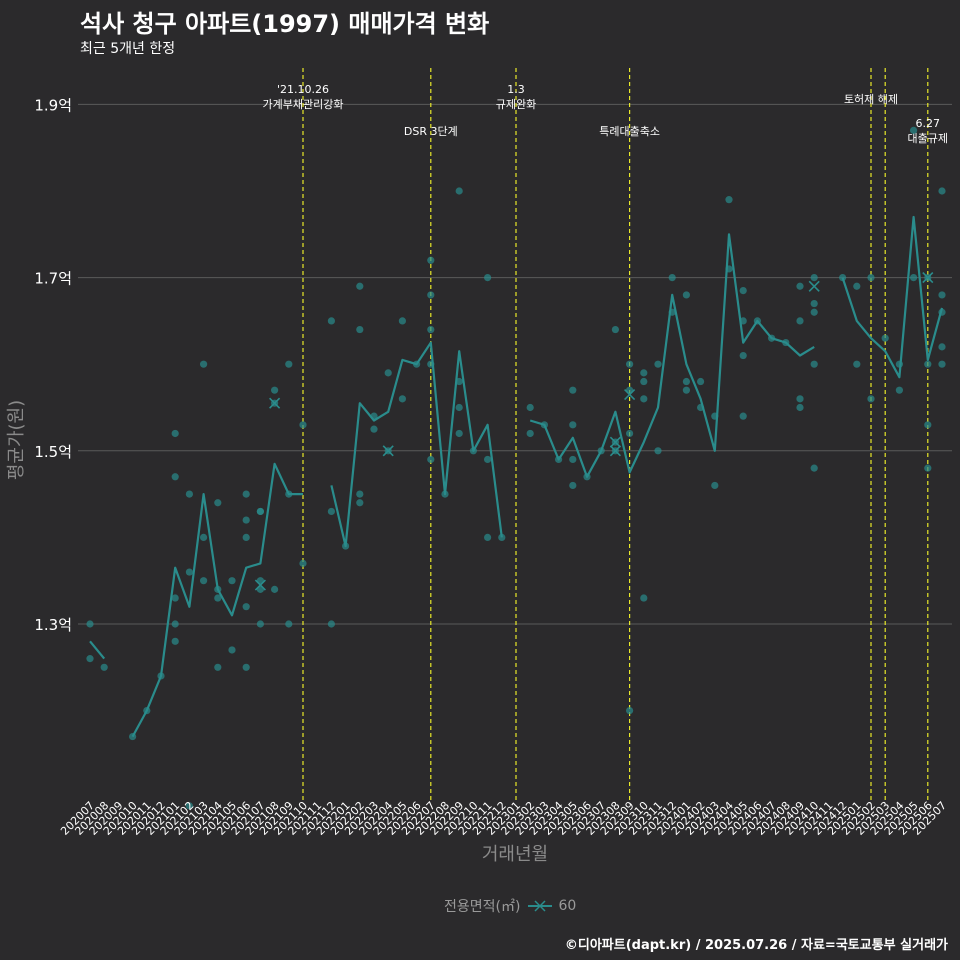 Image resolution: width=960 pixels, height=960 pixels. I want to click on x-axis-title: 거래년월, so click(515, 854).